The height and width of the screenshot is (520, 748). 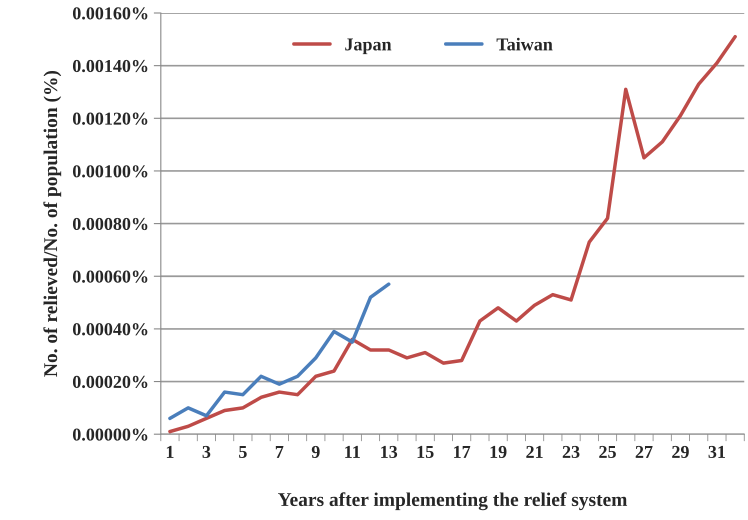 I want to click on x-tick-label: 31, so click(x=717, y=452).